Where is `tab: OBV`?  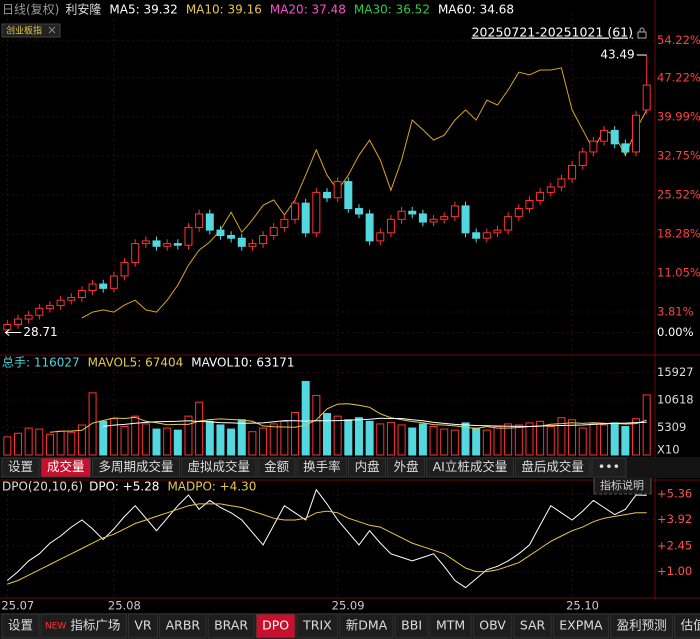 tab: OBV is located at coordinates (492, 625).